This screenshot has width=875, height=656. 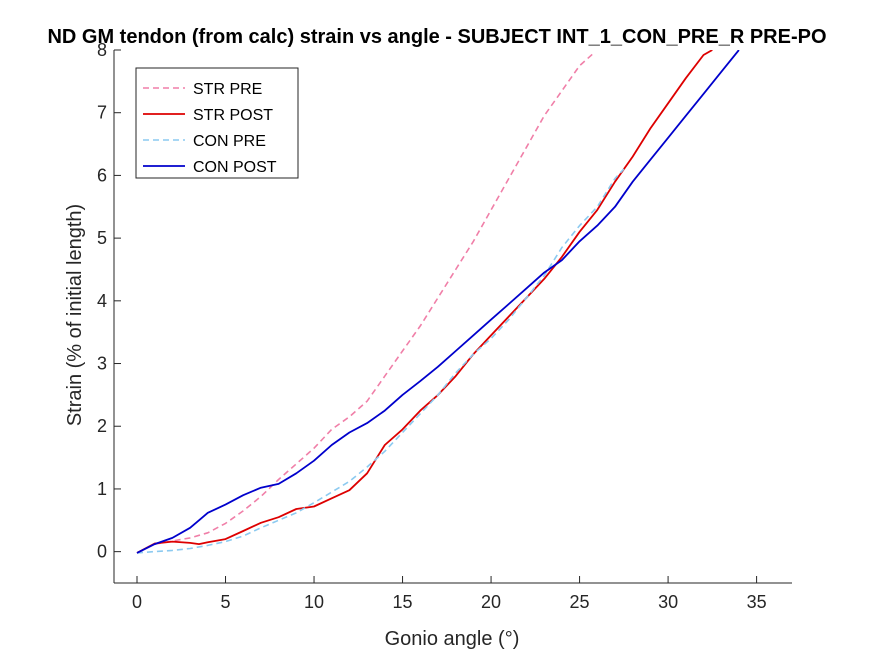 I want to click on y-tick-label: 0, so click(x=102, y=552).